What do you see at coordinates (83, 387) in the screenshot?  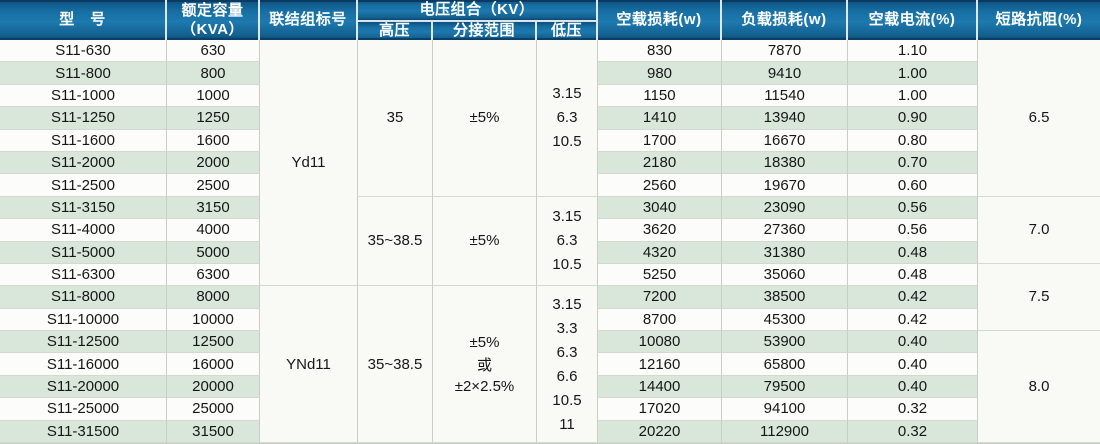 I see `model-cell: S11-20000` at bounding box center [83, 387].